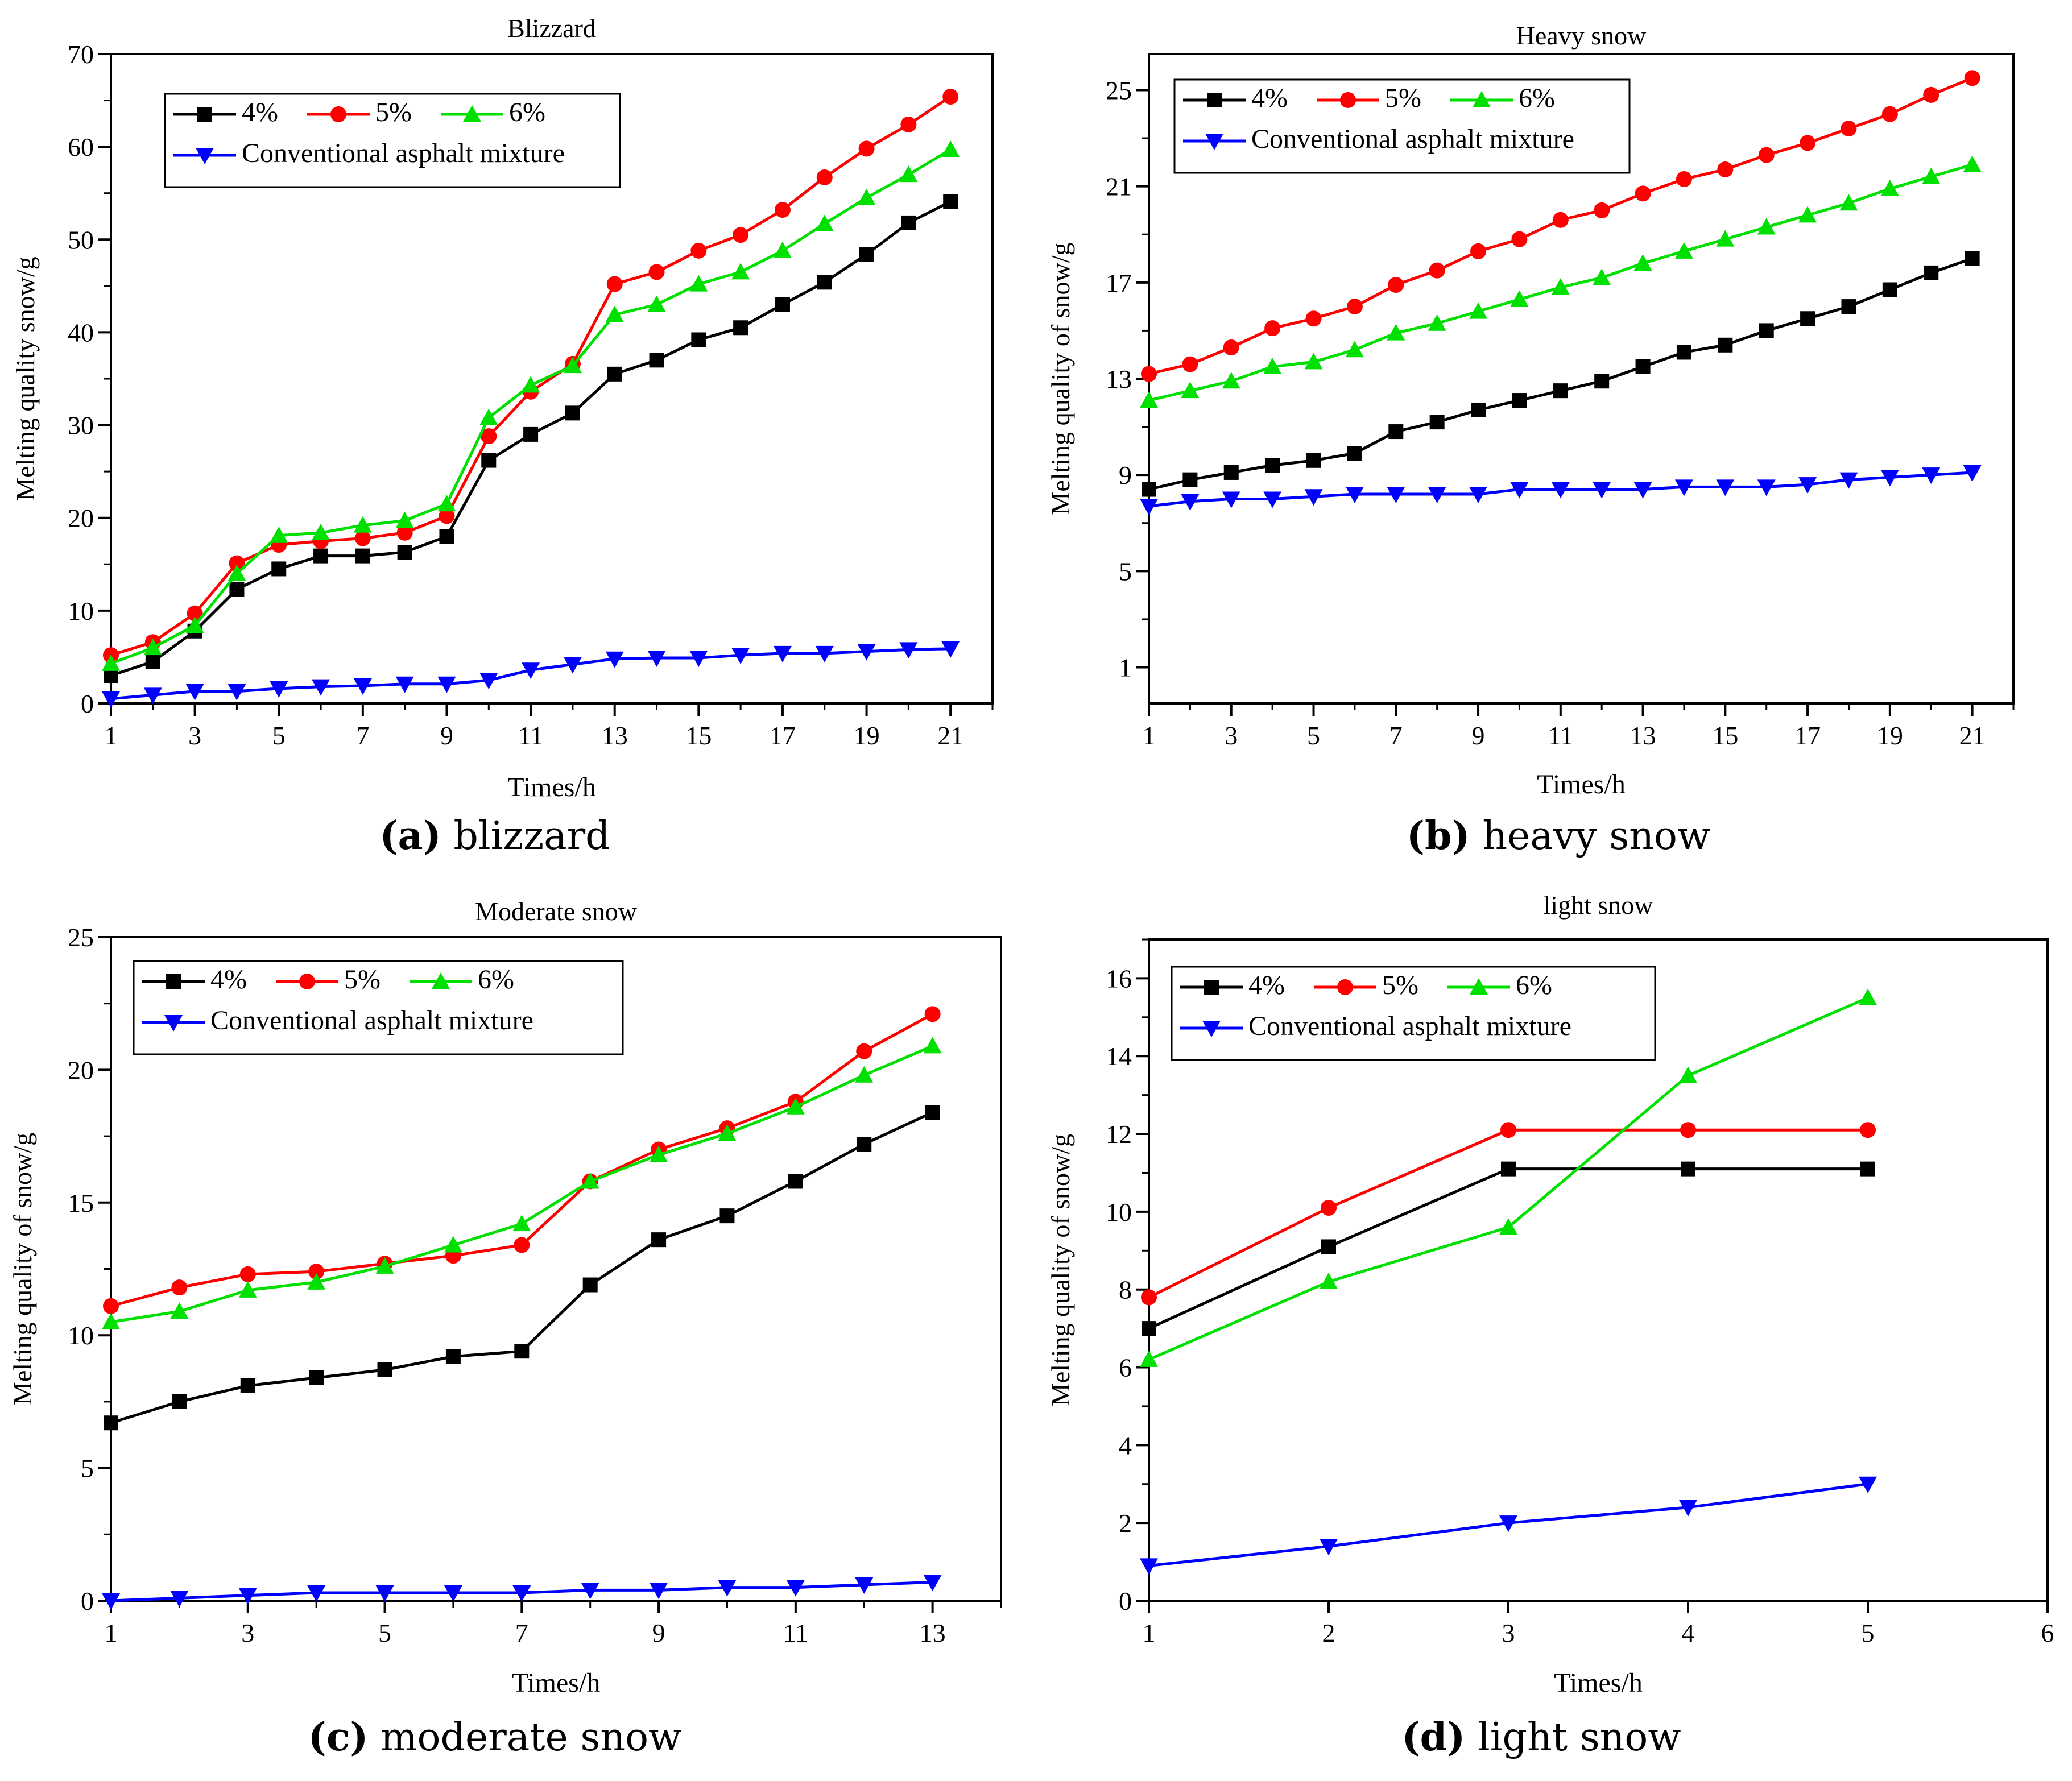 The image size is (2072, 1781). Describe the element at coordinates (864, 1051) in the screenshot. I see `panel-c-series-5pct-point` at that location.